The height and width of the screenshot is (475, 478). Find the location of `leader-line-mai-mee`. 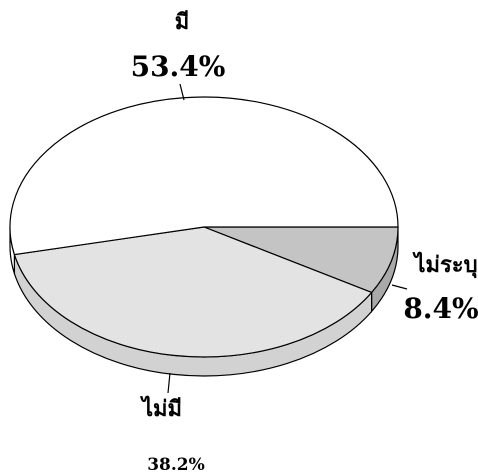

leader-line-mai-mee is located at coordinates (169, 383).